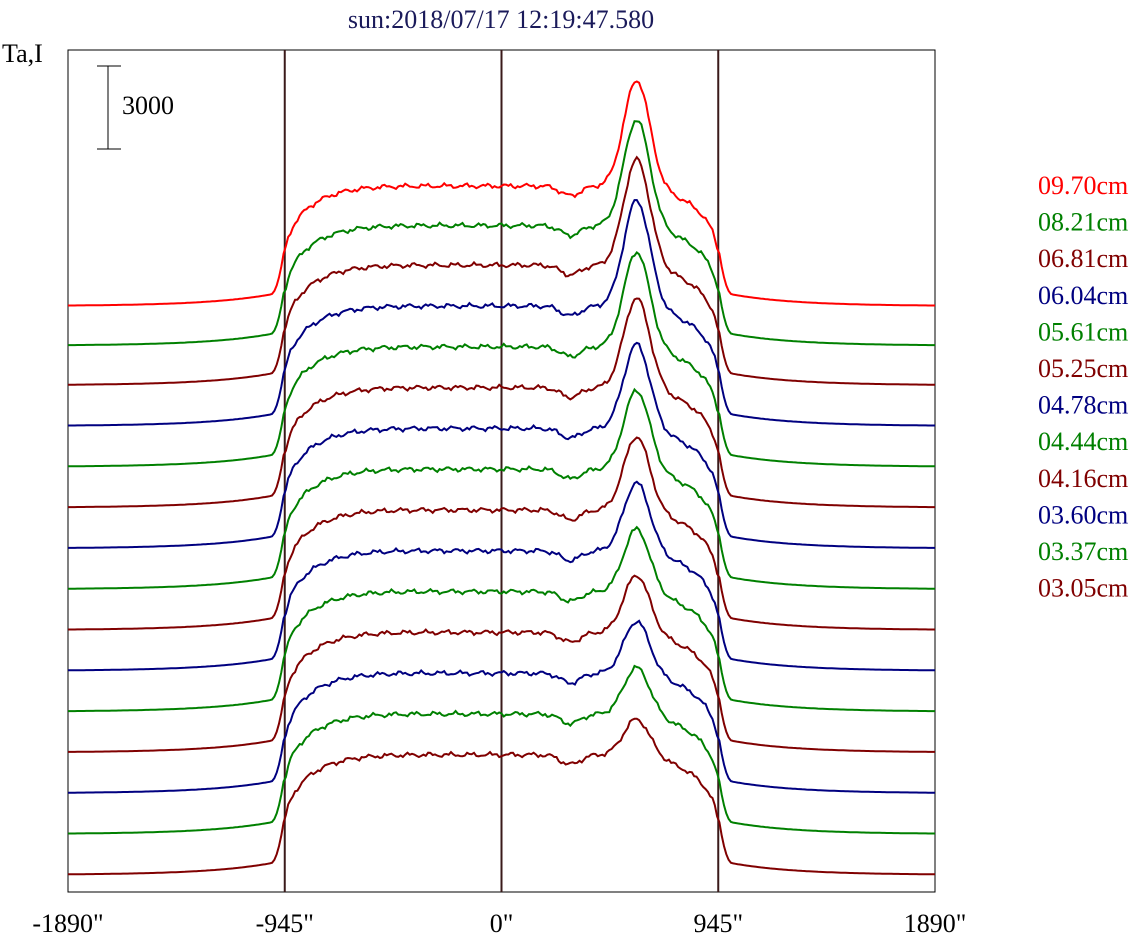 This screenshot has height=941, width=1147. What do you see at coordinates (935, 923) in the screenshot?
I see `x-tick-label-4: 1890"` at bounding box center [935, 923].